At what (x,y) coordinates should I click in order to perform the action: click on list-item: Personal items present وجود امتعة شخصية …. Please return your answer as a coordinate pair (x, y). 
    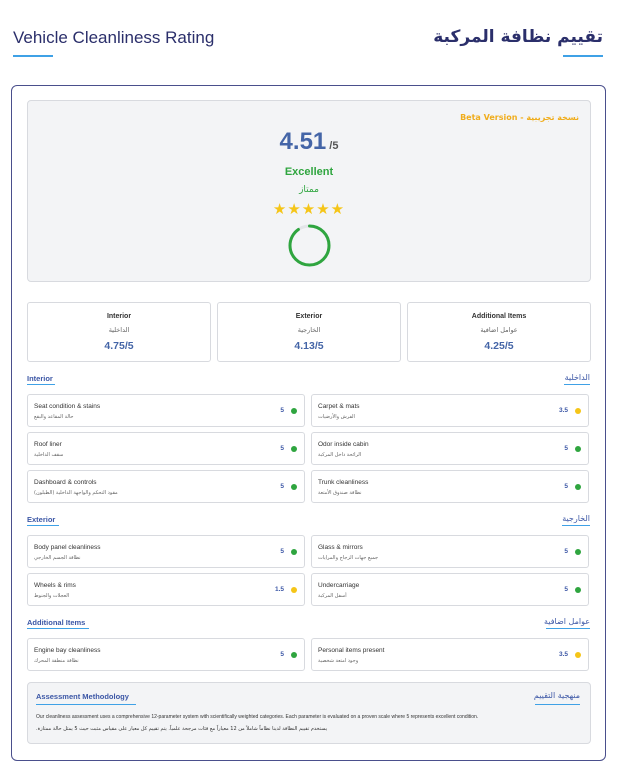
    Looking at the image, I should click on (450, 654).